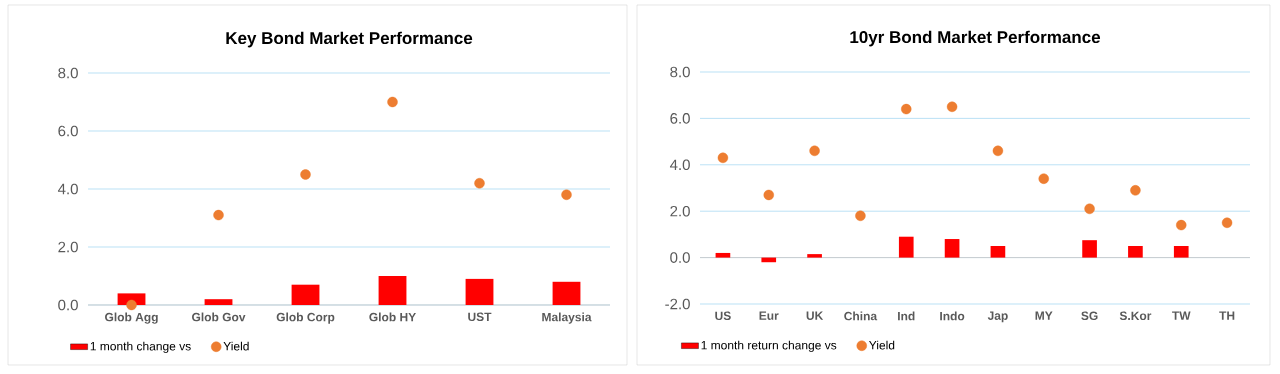 The image size is (1280, 374). Describe the element at coordinates (1044, 315) in the screenshot. I see `x-tick-label: MY` at that location.